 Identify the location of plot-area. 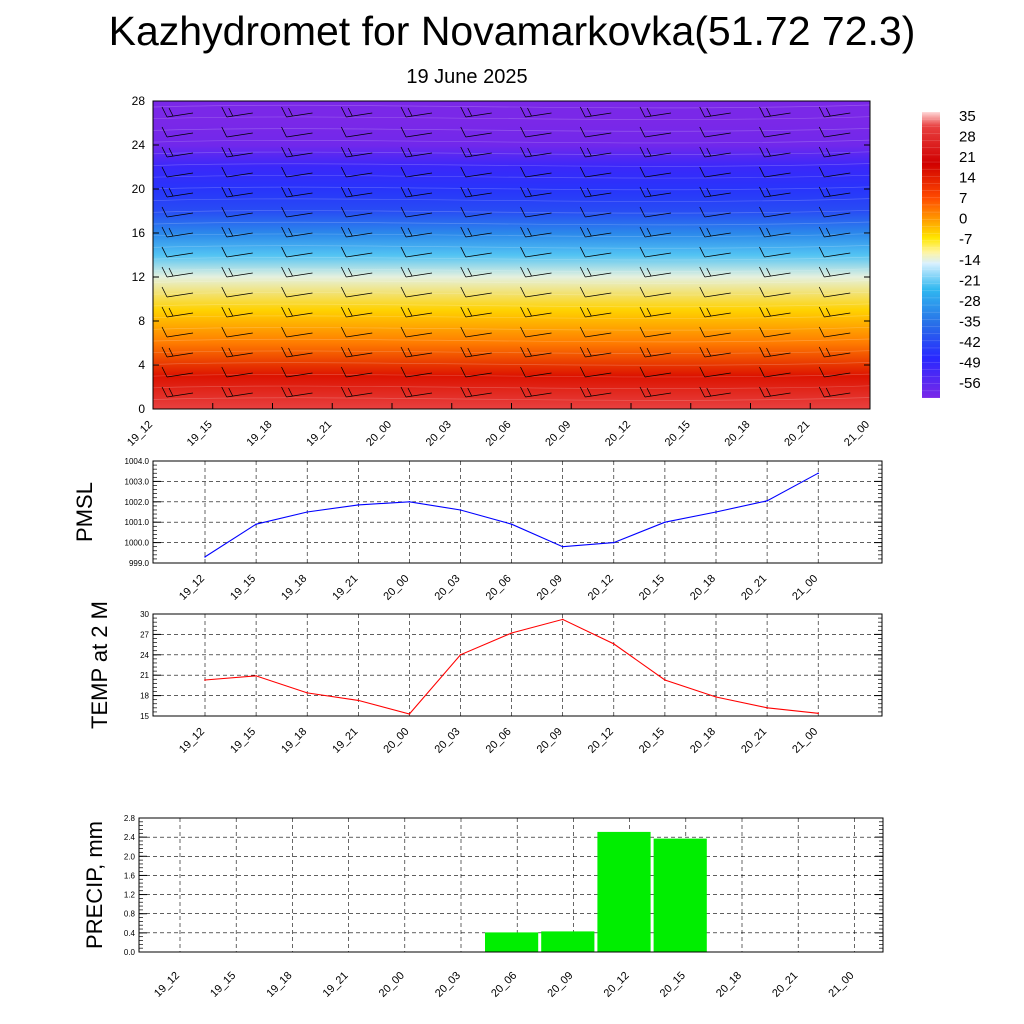
(511, 885).